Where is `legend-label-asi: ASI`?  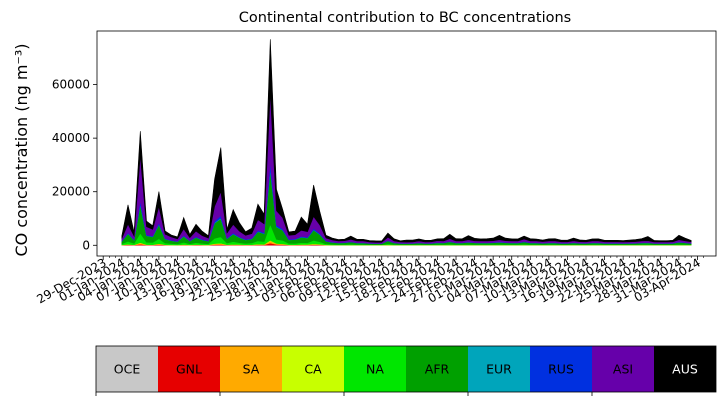
legend-label-asi: ASI is located at coordinates (623, 369).